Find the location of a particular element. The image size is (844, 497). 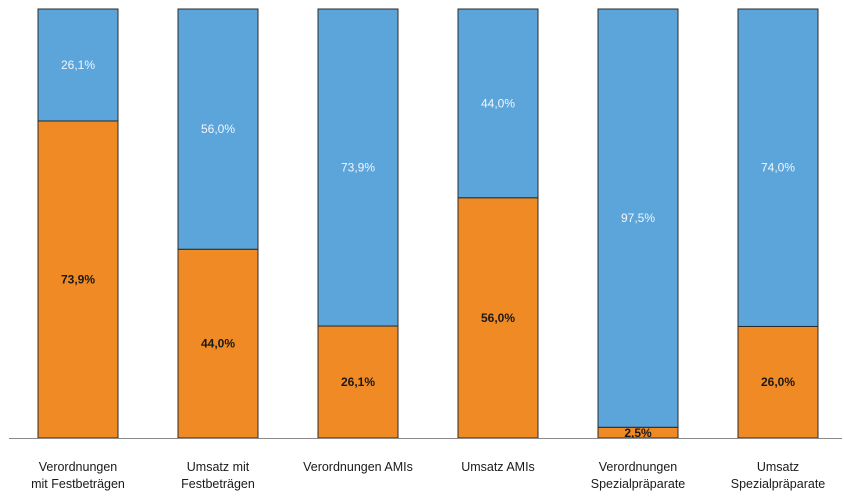

x-tick-label-4-line-1: Umsatz AMIs is located at coordinates (498, 467).